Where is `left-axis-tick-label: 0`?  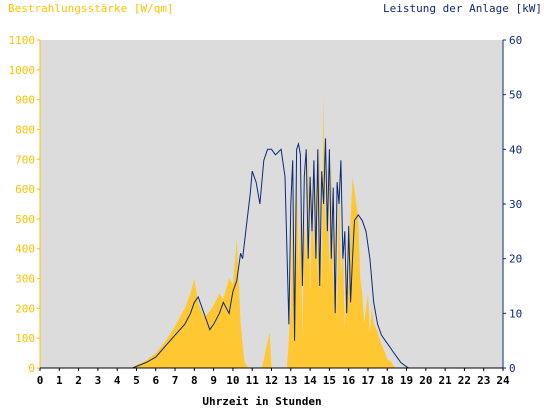
left-axis-tick-label: 0 is located at coordinates (31, 368).